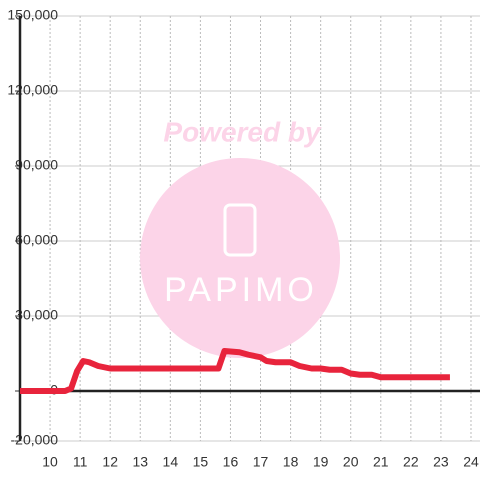 The image size is (480, 480). Describe the element at coordinates (351, 462) in the screenshot. I see `x-tick-label: 20` at that location.